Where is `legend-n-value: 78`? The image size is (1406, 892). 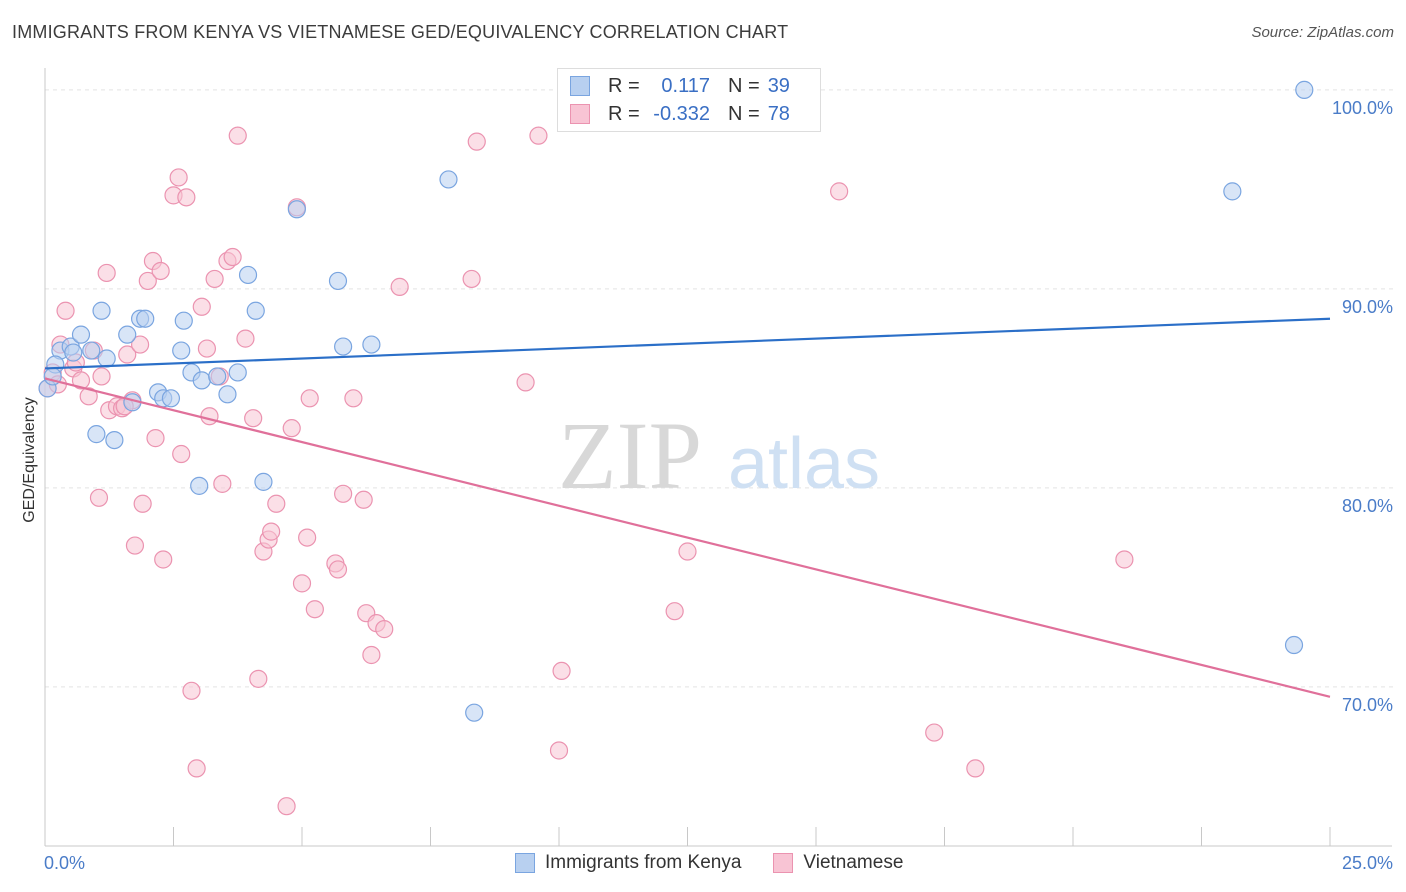
legend-n-value: 78 is located at coordinates (778, 113).